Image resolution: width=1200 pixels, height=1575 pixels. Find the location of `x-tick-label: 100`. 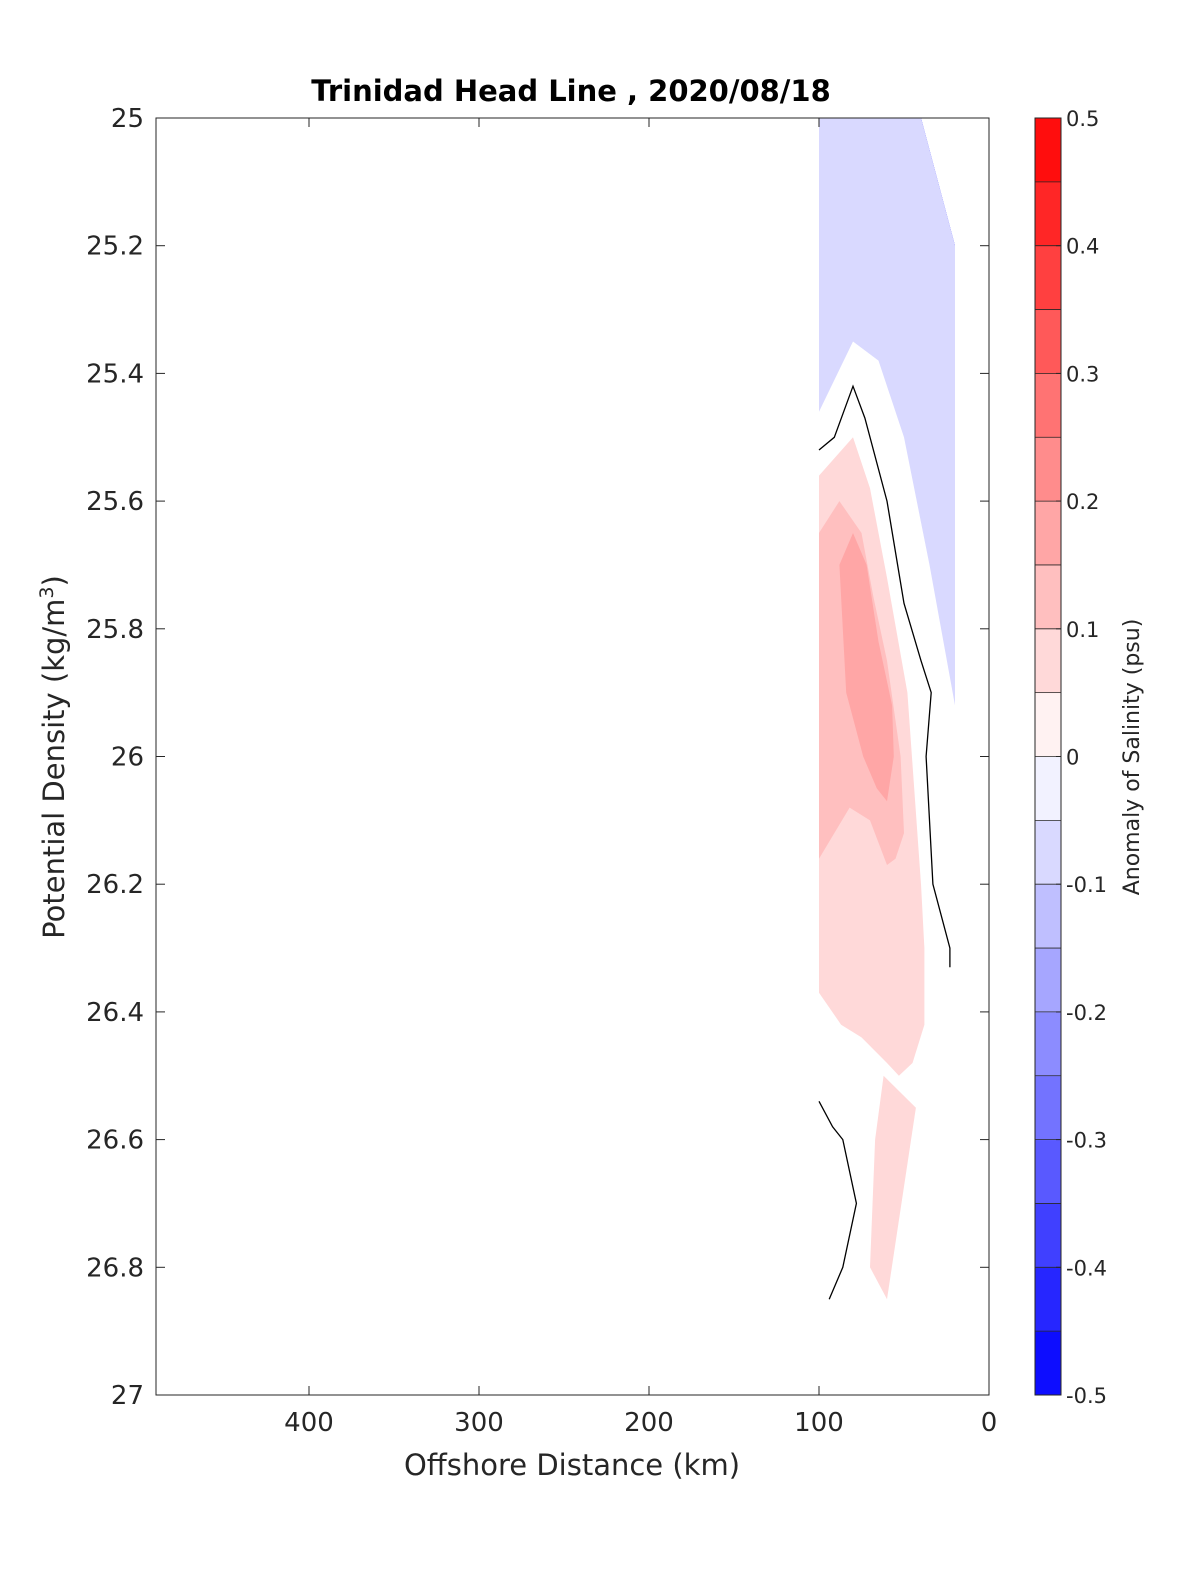

x-tick-label: 100 is located at coordinates (819, 1423).